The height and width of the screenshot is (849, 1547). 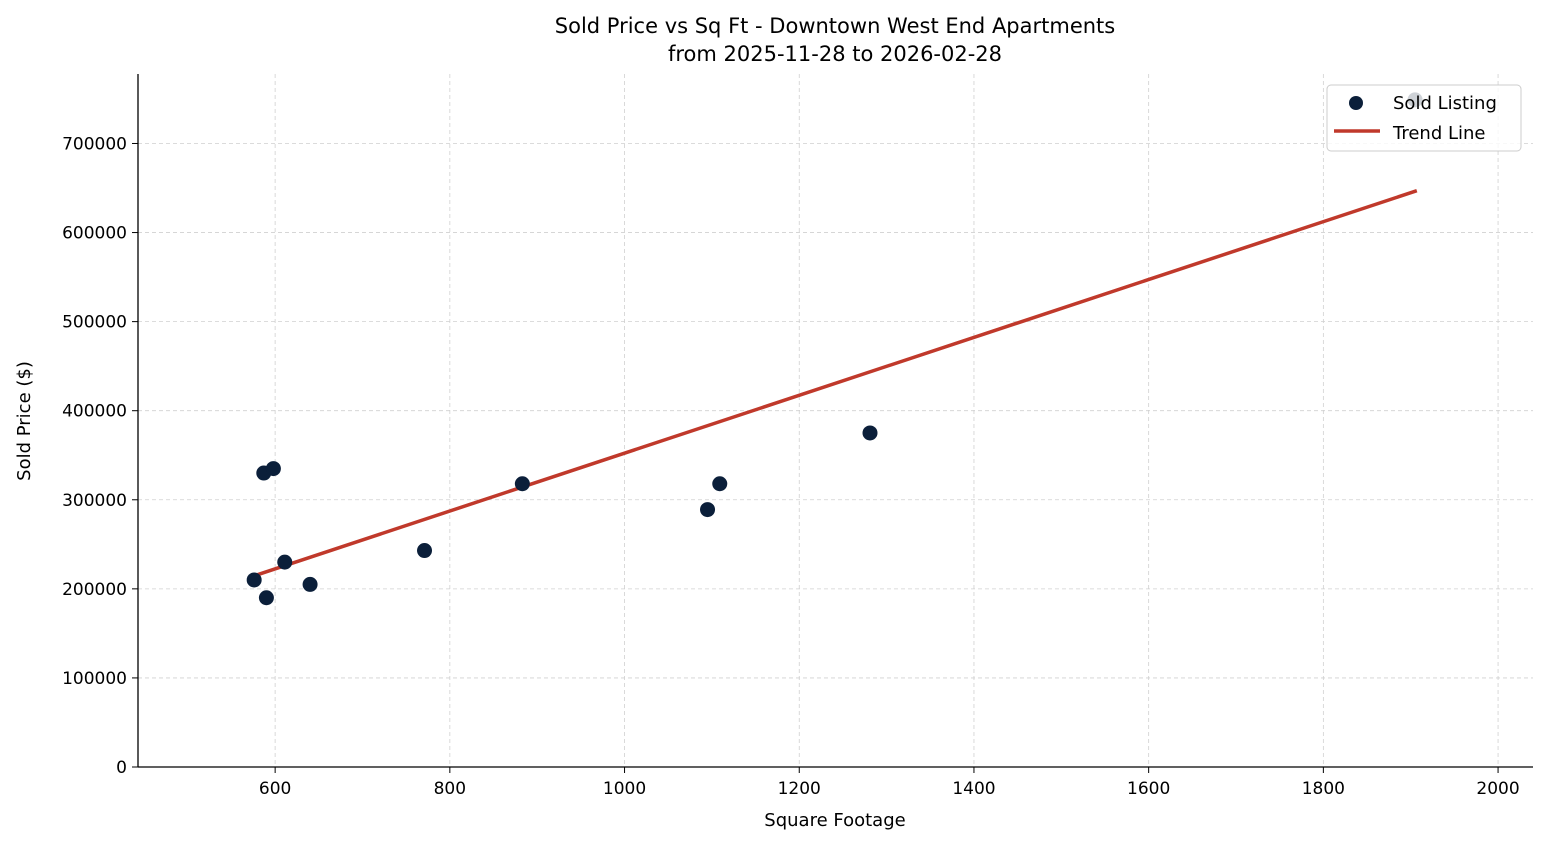 What do you see at coordinates (94, 590) in the screenshot?
I see `y-tick-label: 200000` at bounding box center [94, 590].